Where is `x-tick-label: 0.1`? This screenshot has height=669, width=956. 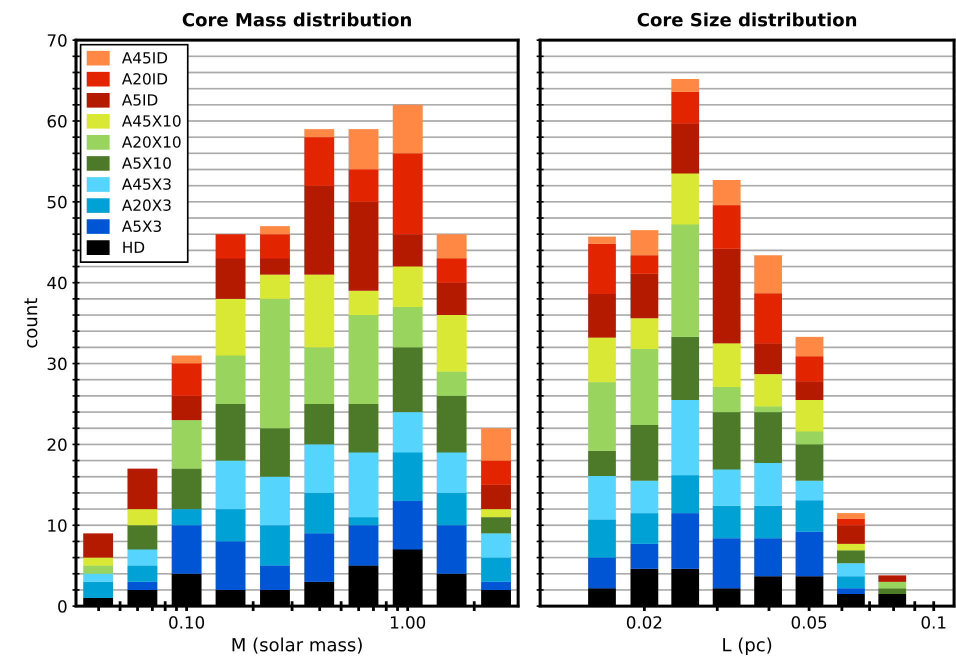
x-tick-label: 0.1 is located at coordinates (934, 622).